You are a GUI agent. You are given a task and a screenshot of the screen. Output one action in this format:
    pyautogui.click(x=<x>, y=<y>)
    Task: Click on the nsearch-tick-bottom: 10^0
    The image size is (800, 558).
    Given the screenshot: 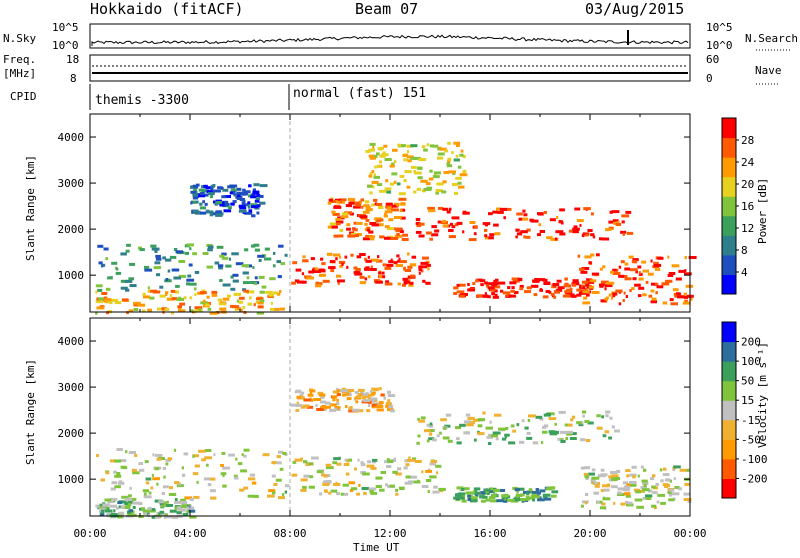 What is the action you would take?
    pyautogui.click(x=719, y=45)
    